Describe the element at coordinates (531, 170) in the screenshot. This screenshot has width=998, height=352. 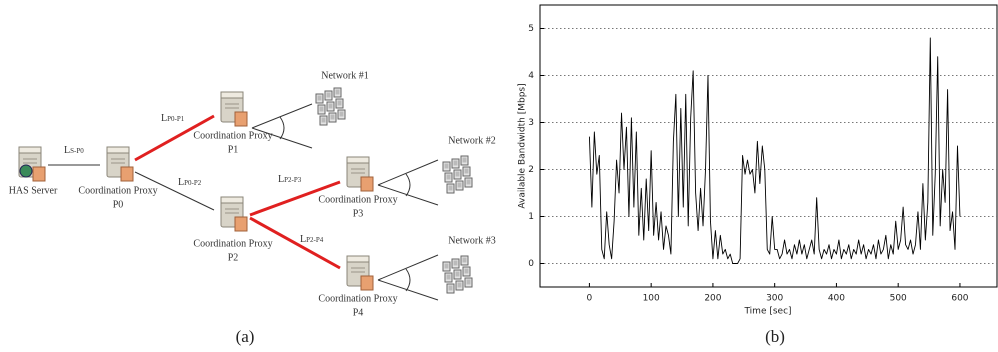
I see `y-tick-label: 2` at that location.